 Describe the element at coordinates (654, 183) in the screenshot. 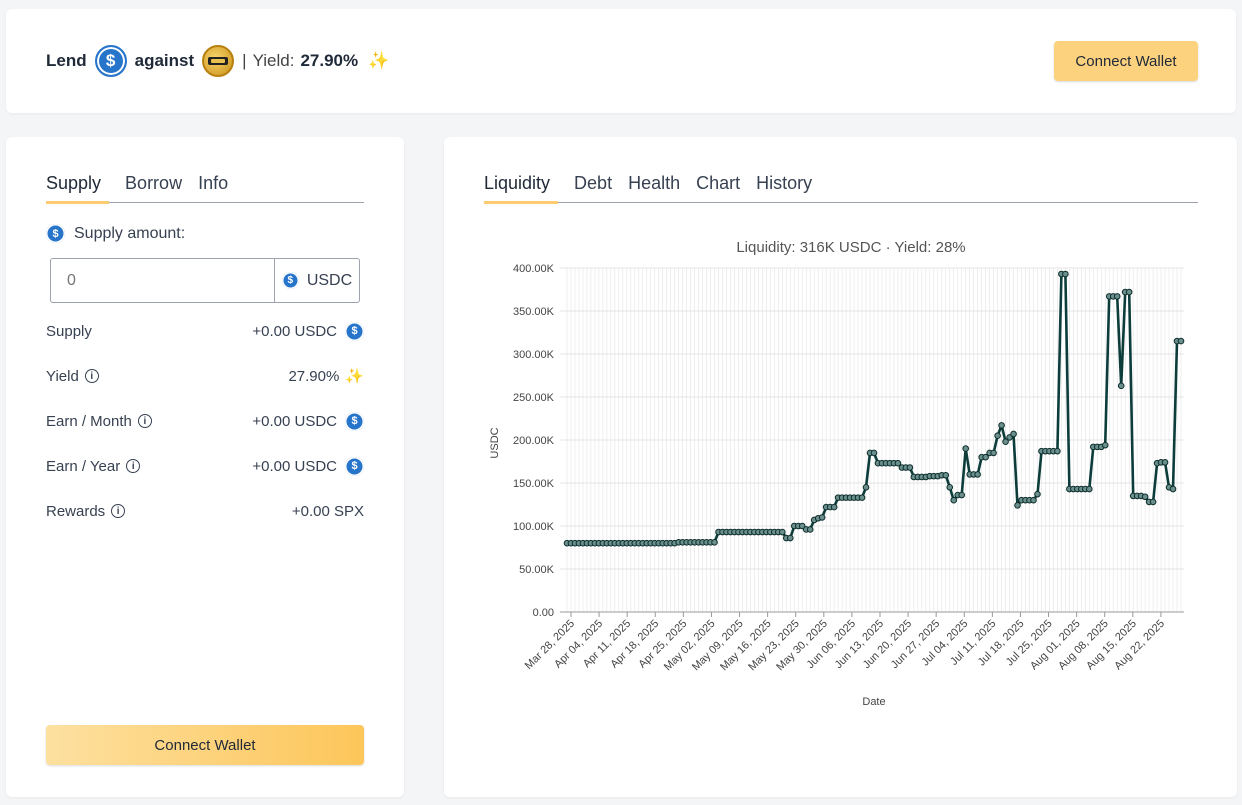

I see `tab-health: Health` at that location.